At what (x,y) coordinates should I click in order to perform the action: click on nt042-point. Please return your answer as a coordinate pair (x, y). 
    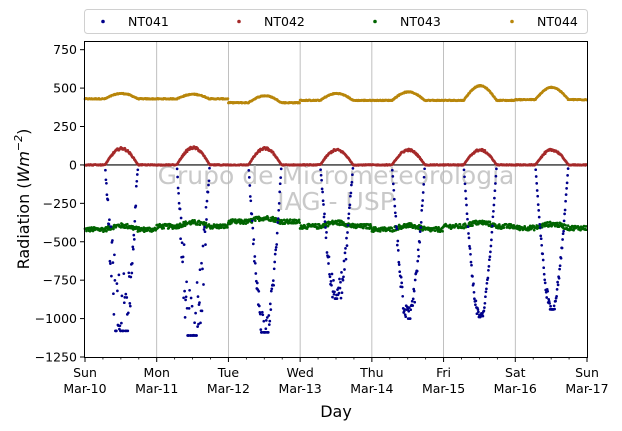
    Looking at the image, I should click on (187, 152).